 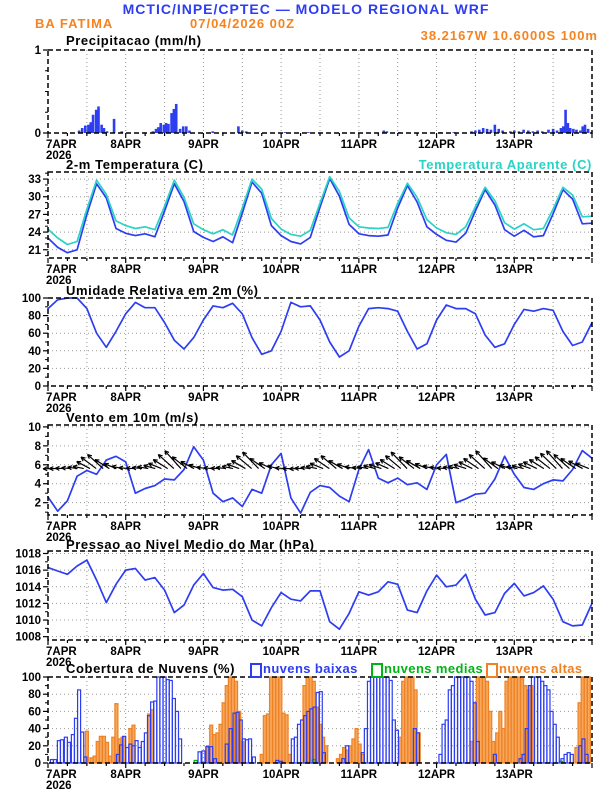 I want to click on y-tick-label: 0, so click(x=38, y=387).